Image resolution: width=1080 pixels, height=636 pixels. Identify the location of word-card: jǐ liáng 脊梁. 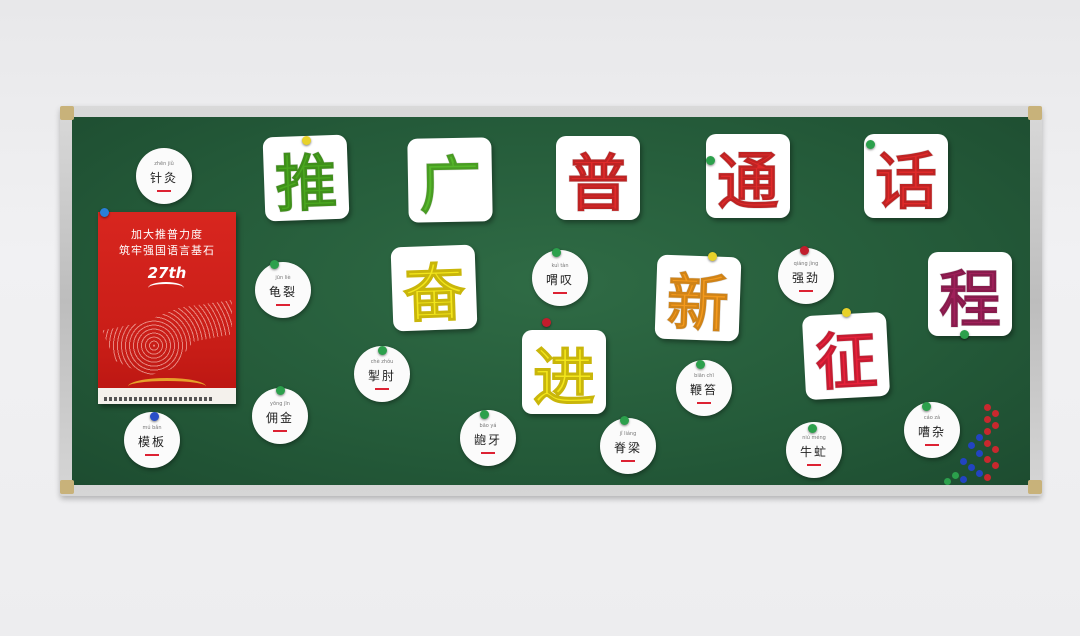
(628, 446).